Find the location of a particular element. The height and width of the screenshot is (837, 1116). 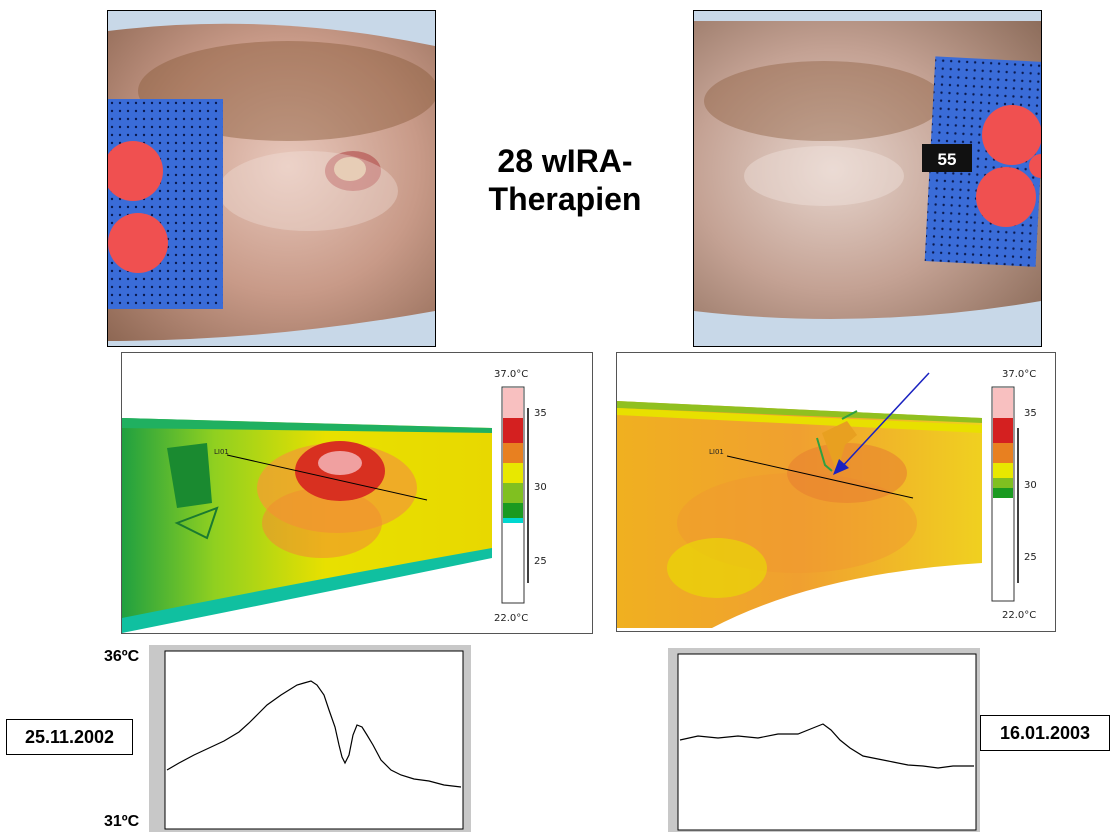

scale-max-after: 37.0°C is located at coordinates (1019, 374).